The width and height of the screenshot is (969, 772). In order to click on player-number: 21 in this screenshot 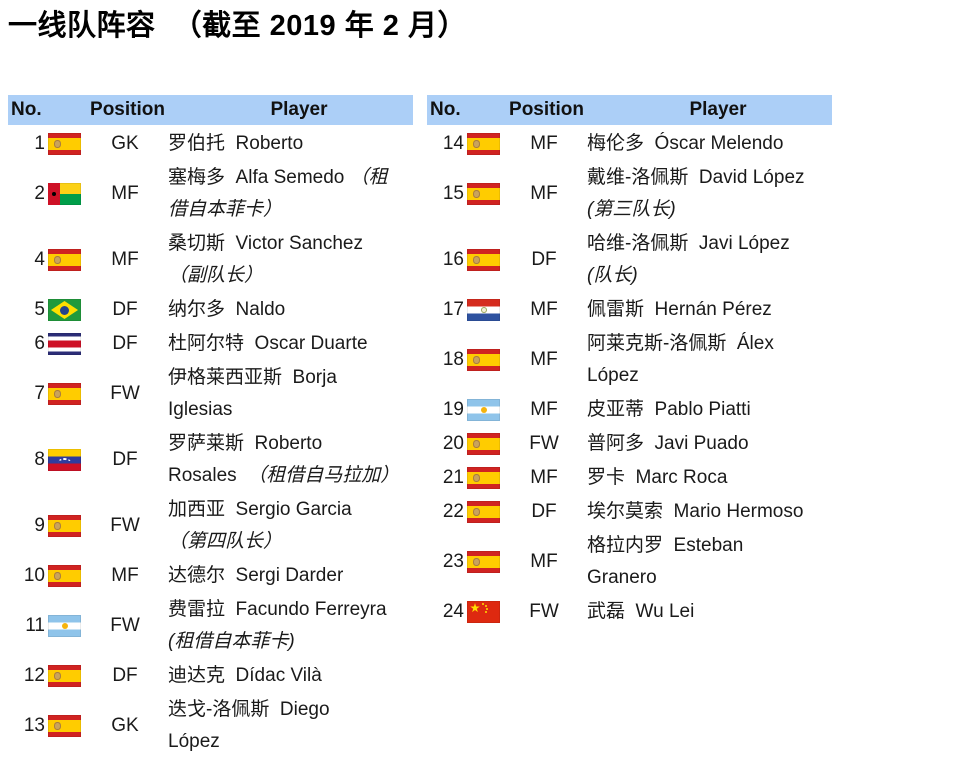, I will do `click(453, 477)`.